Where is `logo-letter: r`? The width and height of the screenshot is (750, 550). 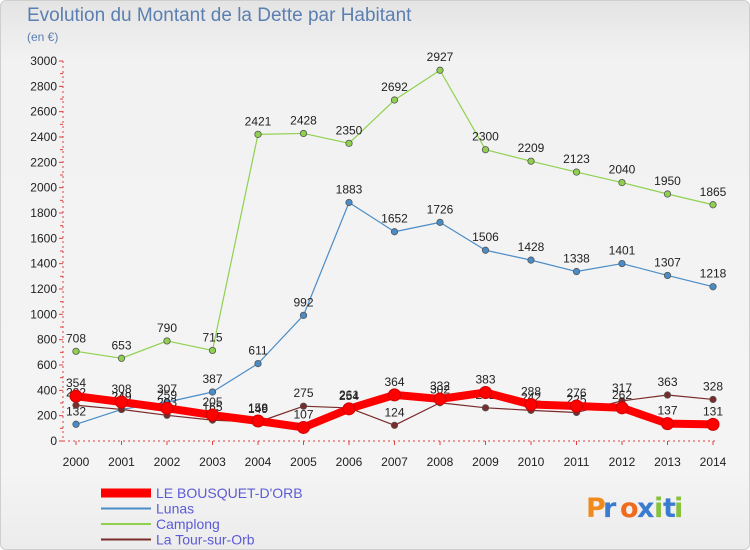 logo-letter: r is located at coordinates (610, 508).